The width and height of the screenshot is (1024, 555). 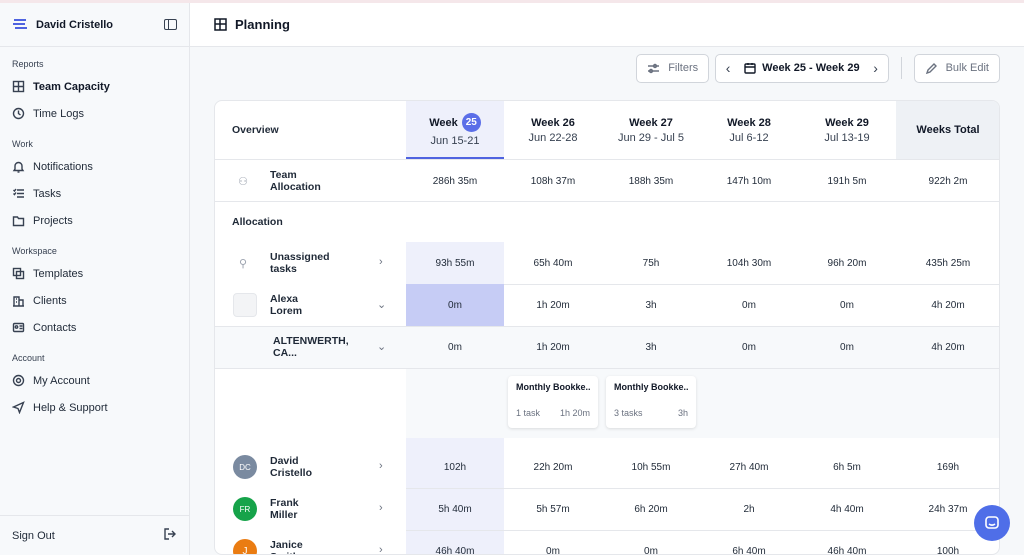 I want to click on allocation-cell: 65h 40m, so click(x=553, y=263).